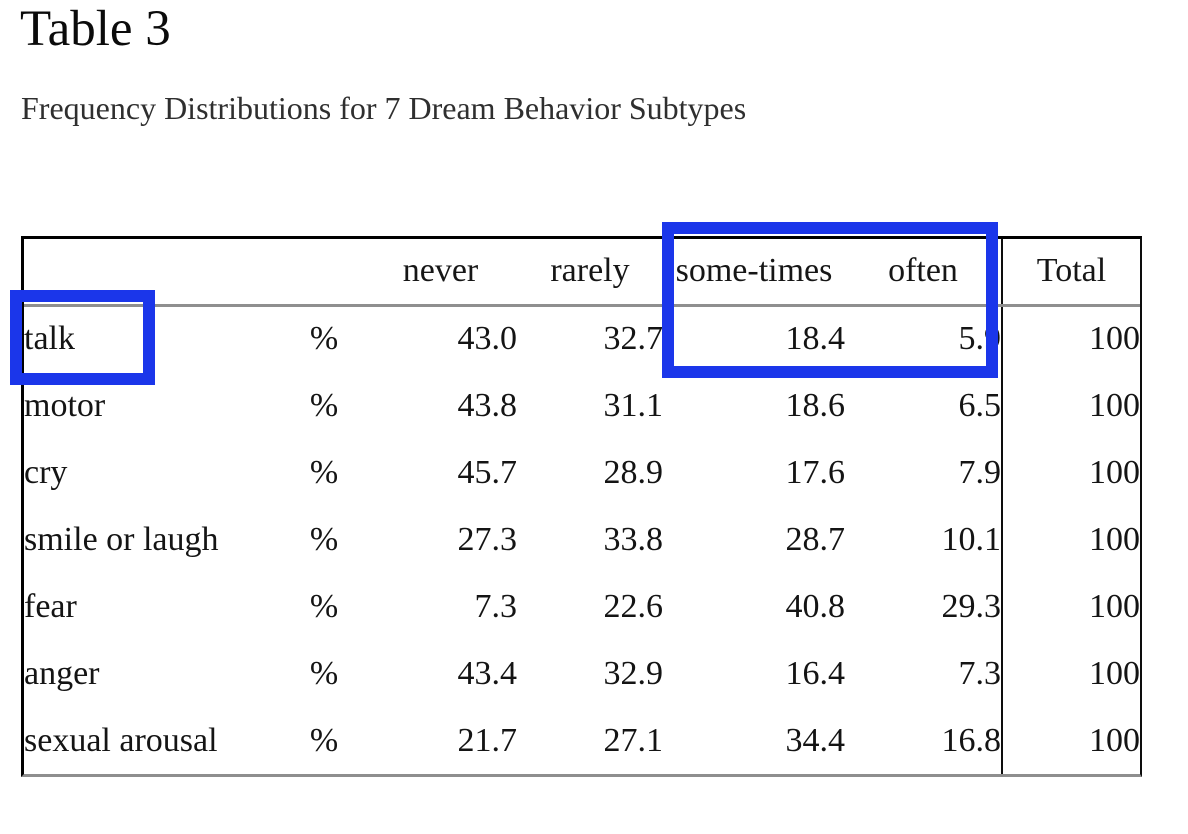 The width and height of the screenshot is (1188, 834). I want to click on cell-never: 43.0, so click(487, 339).